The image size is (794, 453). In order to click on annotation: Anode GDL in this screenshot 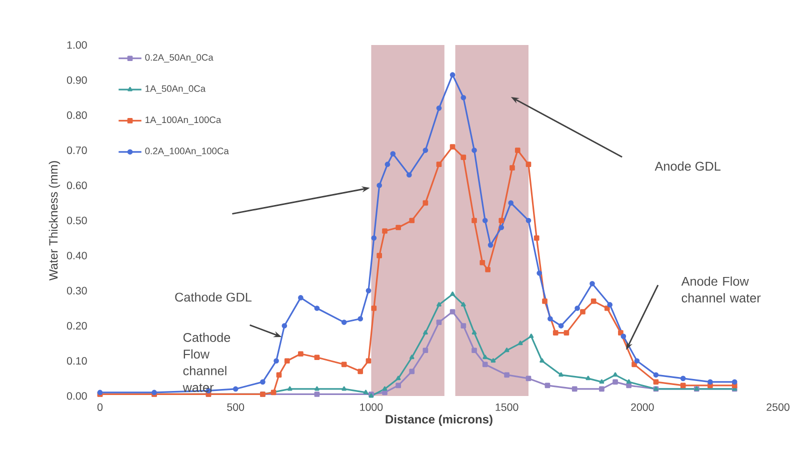, I will do `click(687, 166)`.